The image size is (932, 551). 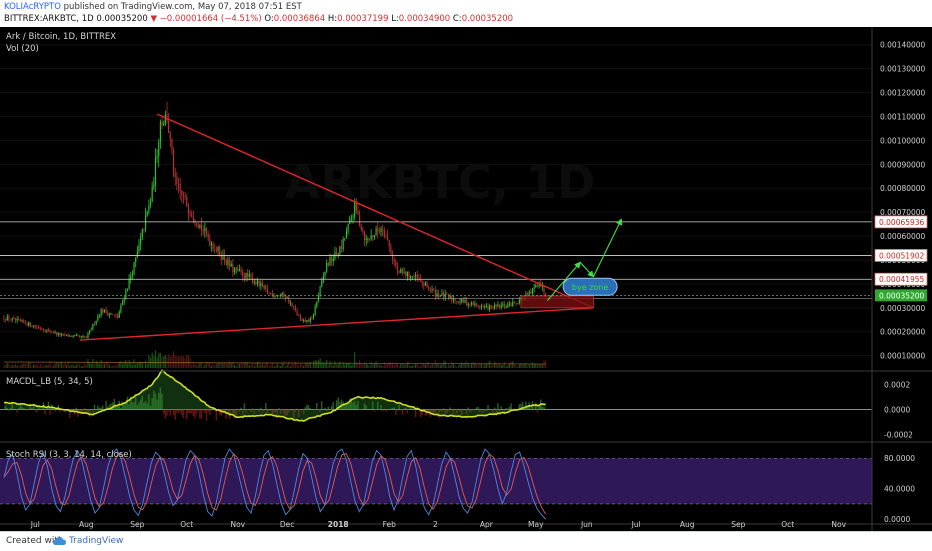 What do you see at coordinates (903, 308) in the screenshot?
I see `y-tick-label: 0.00030000` at bounding box center [903, 308].